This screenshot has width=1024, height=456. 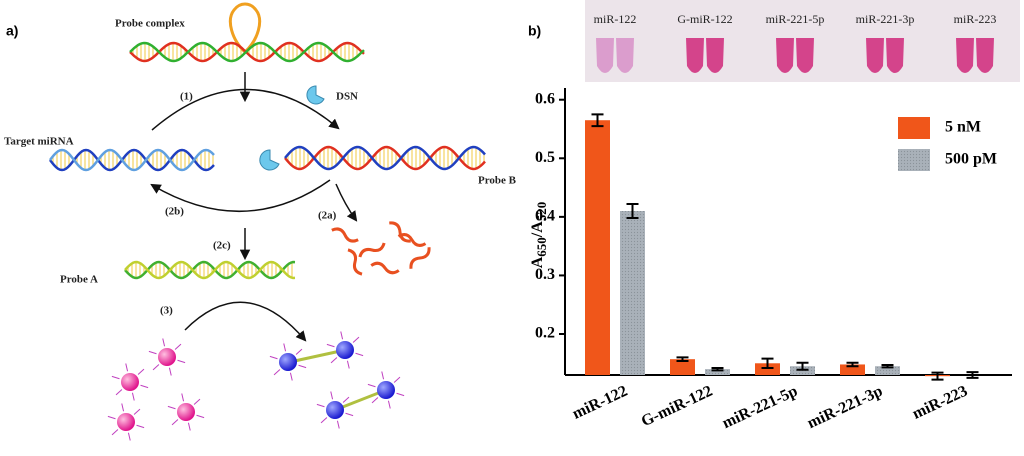 What do you see at coordinates (971, 159) in the screenshot?
I see `legend-label: 500 pM` at bounding box center [971, 159].